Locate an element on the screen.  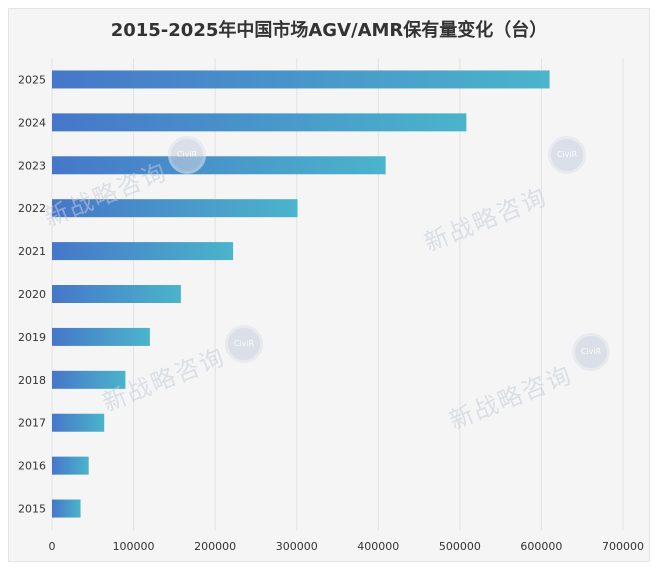
y-tick-label: 2023 is located at coordinates (32, 165).